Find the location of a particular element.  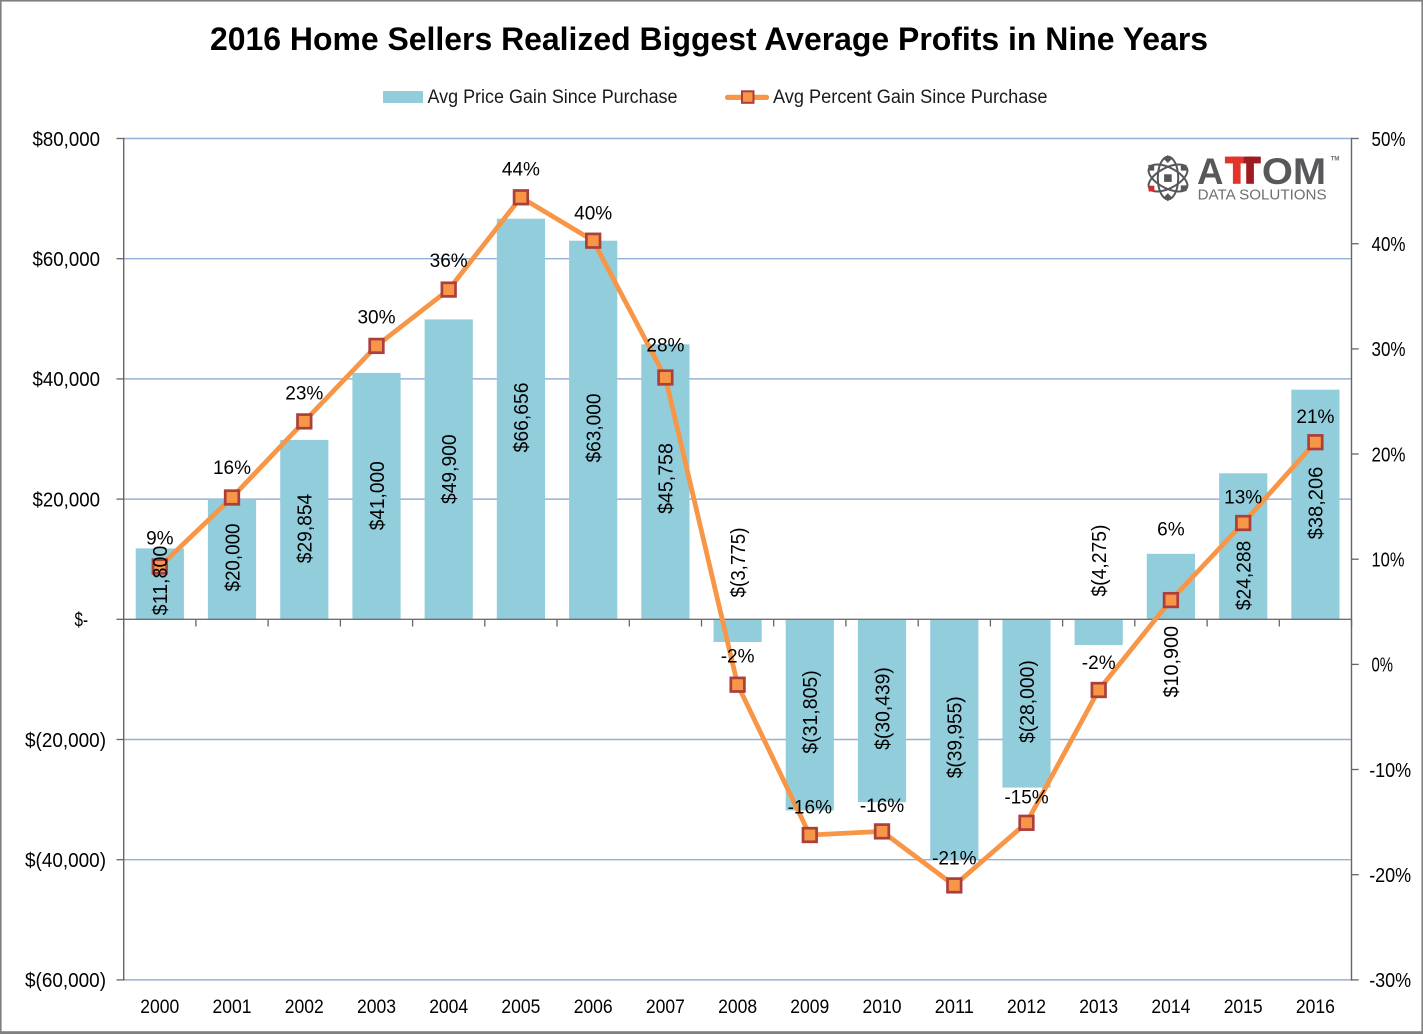

svg-text: 2005 is located at coordinates (520, 1007).